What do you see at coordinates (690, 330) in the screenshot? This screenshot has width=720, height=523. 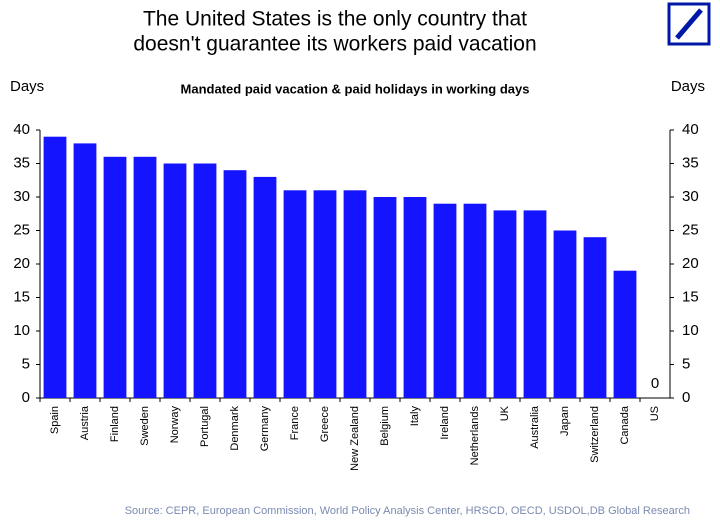 I see `y2-tick-label: 10` at bounding box center [690, 330].